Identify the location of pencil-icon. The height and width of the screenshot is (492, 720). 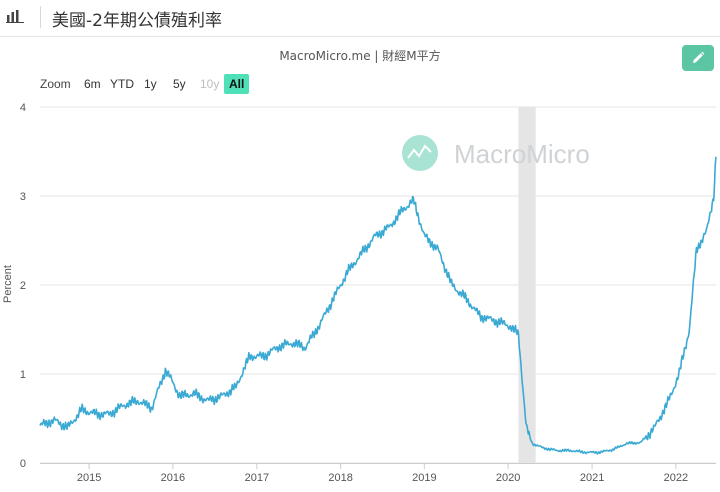
(699, 57).